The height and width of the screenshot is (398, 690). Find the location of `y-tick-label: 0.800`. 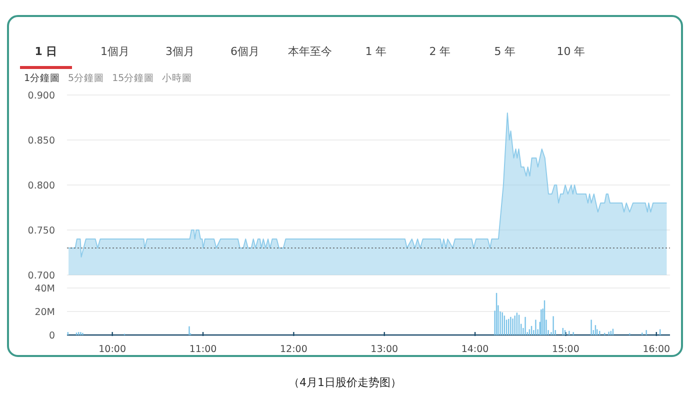

y-tick-label: 0.800 is located at coordinates (41, 186).